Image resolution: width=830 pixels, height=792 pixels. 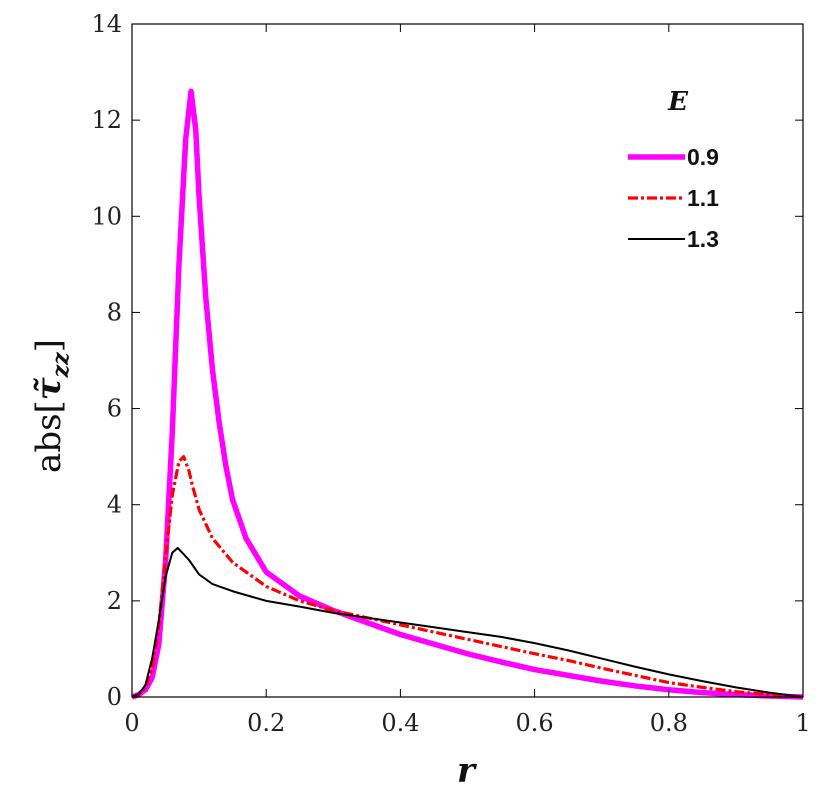 I want to click on x-tick-label: 1, so click(x=802, y=723).